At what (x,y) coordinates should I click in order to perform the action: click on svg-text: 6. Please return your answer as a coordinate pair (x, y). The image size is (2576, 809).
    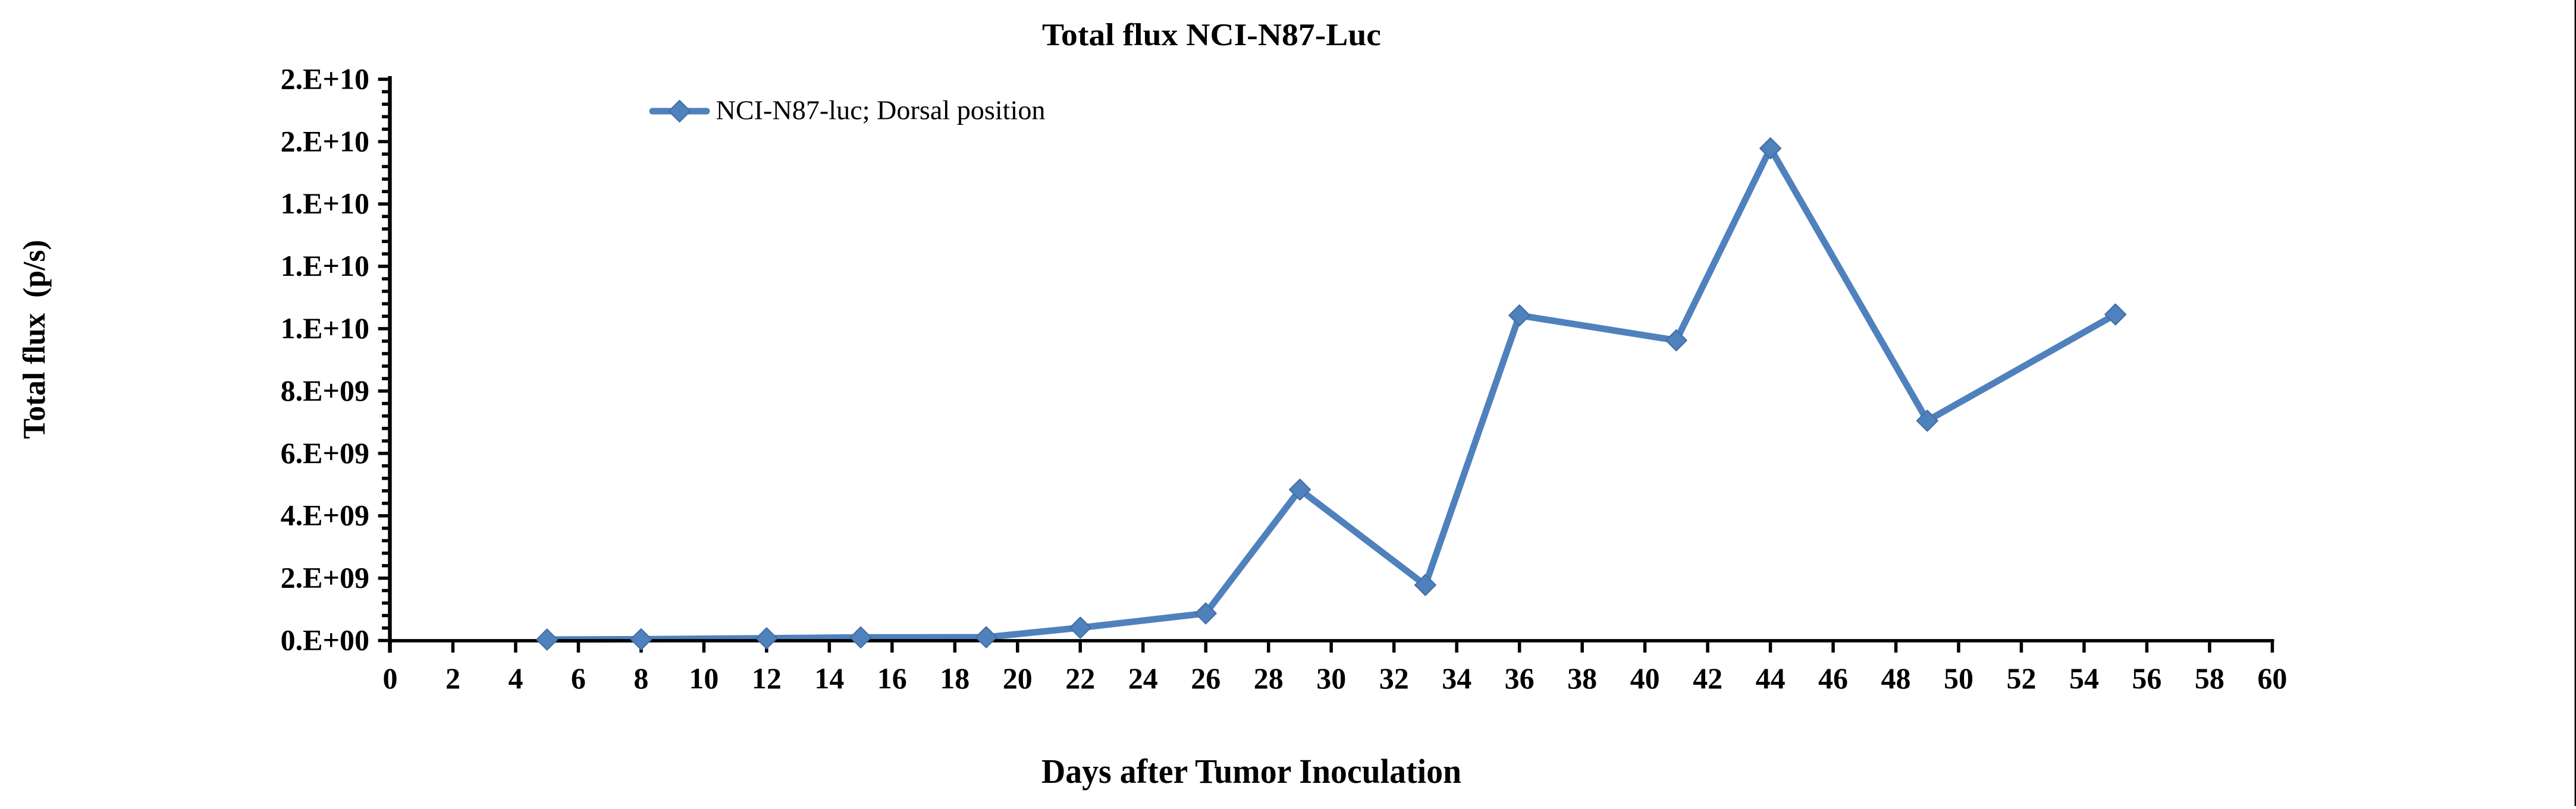
    Looking at the image, I should click on (578, 678).